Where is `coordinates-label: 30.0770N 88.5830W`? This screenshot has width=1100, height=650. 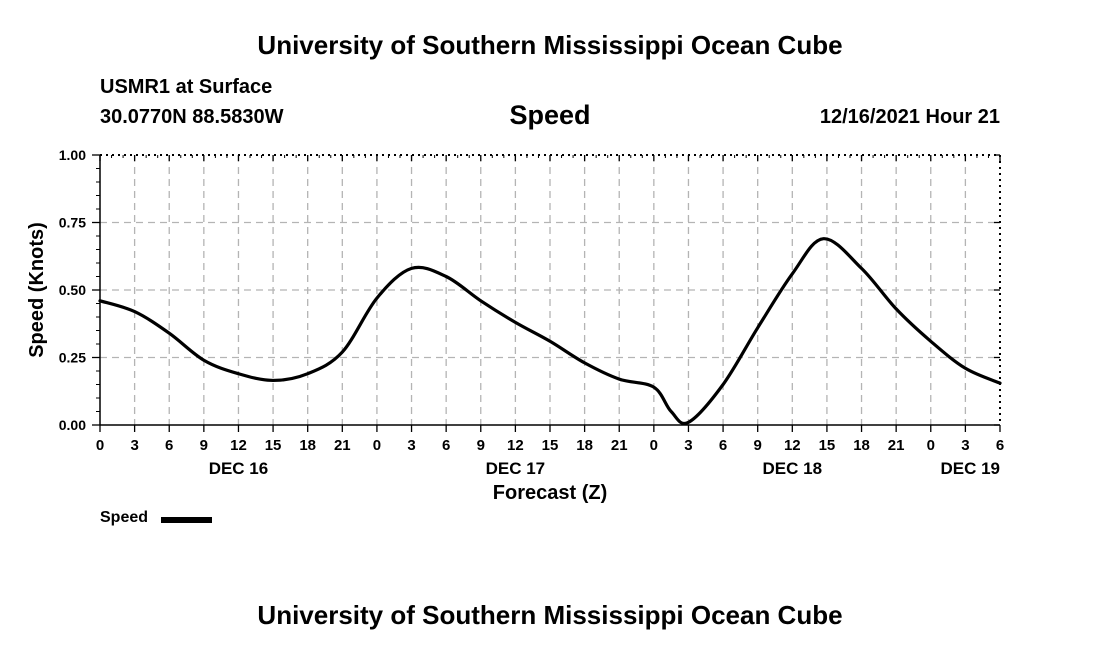 coordinates-label: 30.0770N 88.5830W is located at coordinates (192, 117).